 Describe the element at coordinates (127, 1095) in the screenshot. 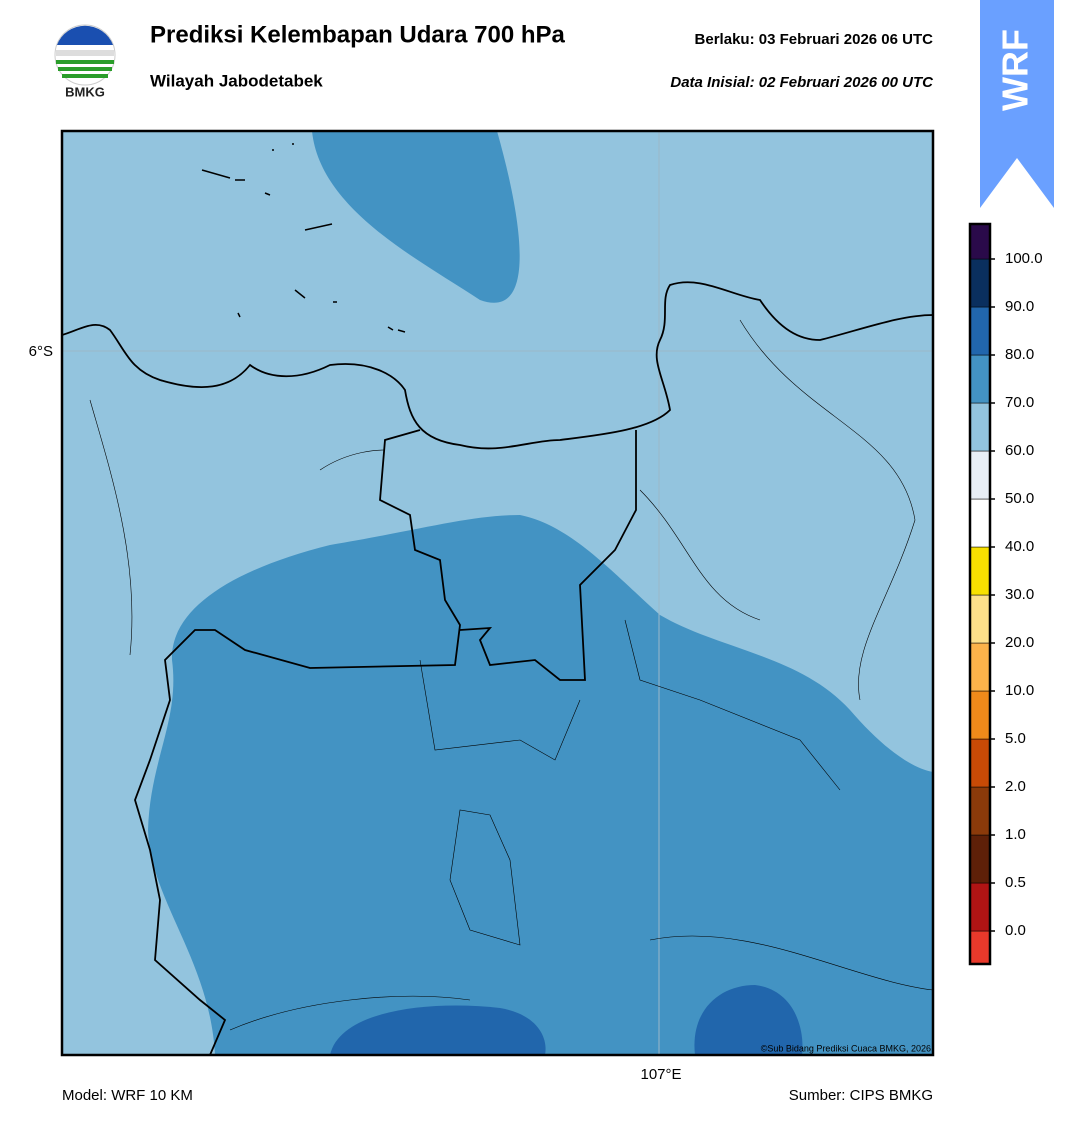

I see `model-label: Model: WRF 10 KM` at that location.